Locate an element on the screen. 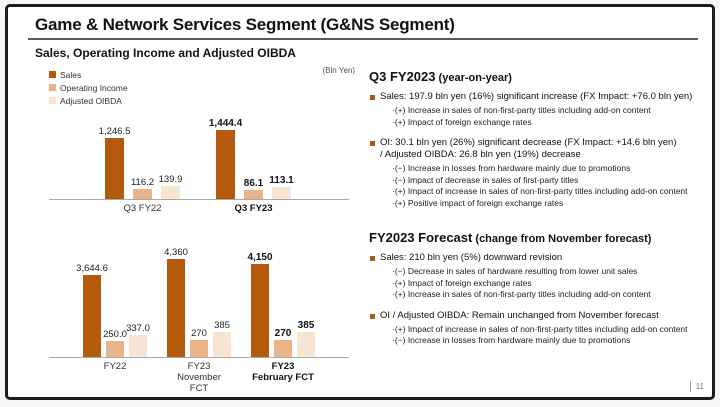 The height and width of the screenshot is (407, 720). legend-item: Operating Income is located at coordinates (203, 87).